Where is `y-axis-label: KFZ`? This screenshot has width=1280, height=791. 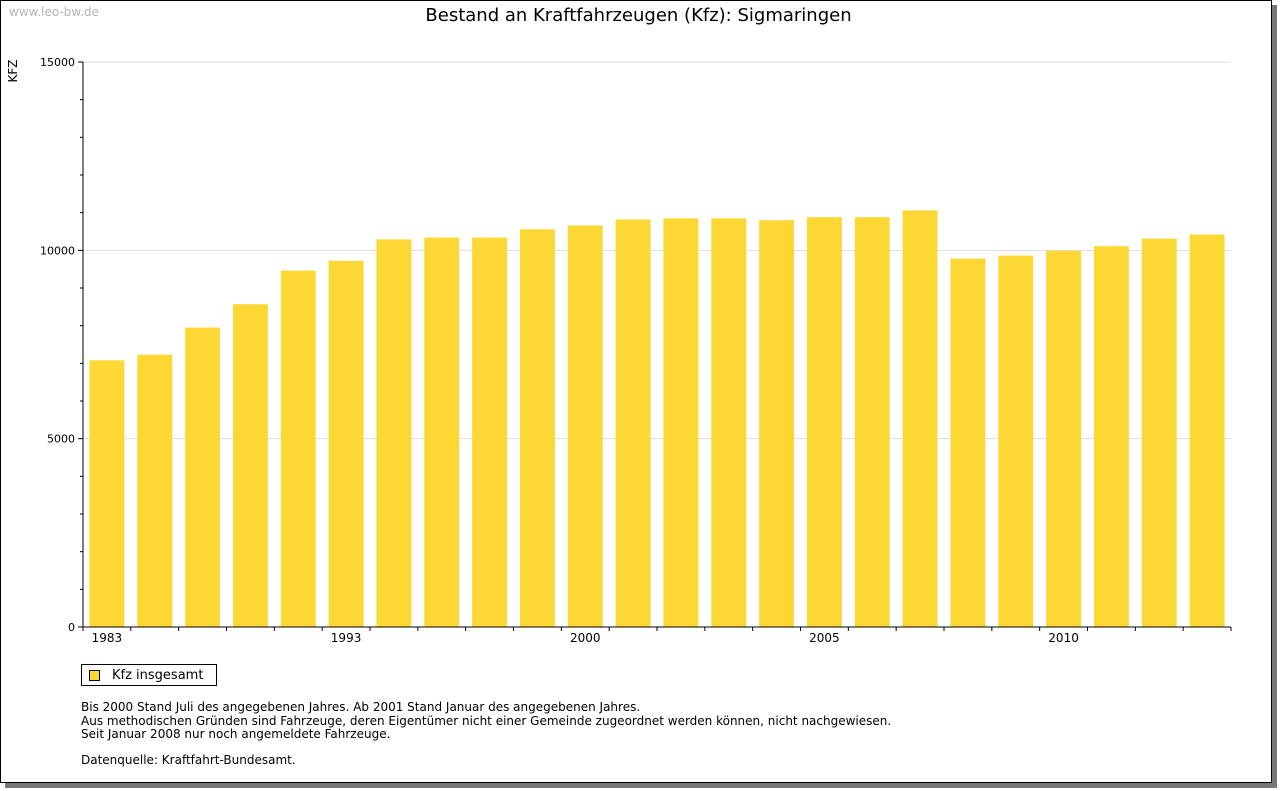
y-axis-label: KFZ is located at coordinates (13, 71).